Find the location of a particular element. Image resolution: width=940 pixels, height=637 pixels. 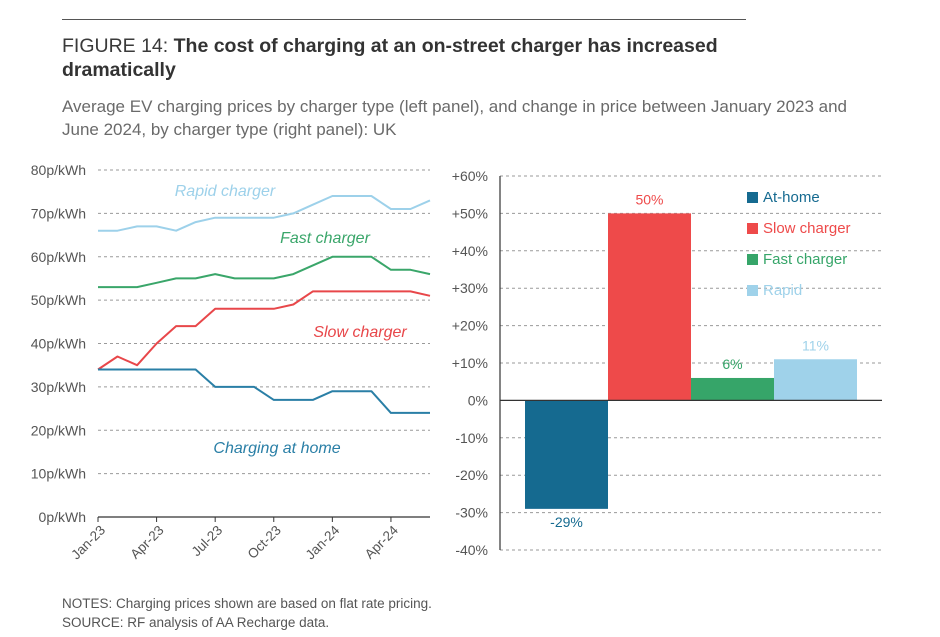

series-label: Slow charger is located at coordinates (360, 332).